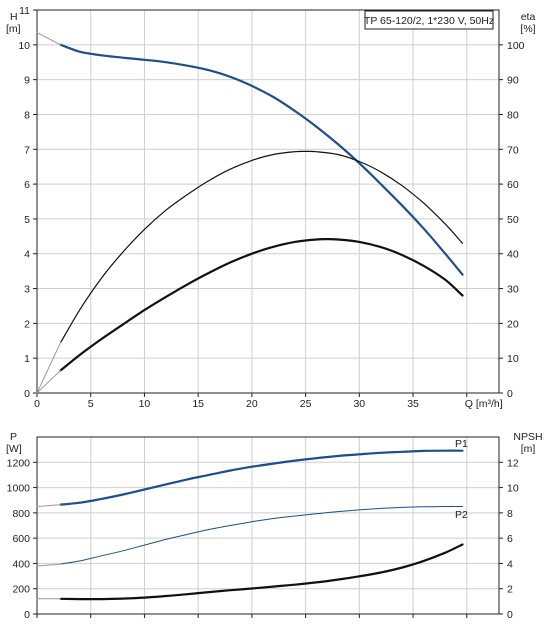  I want to click on y-left-axis-label: H, so click(14, 17).